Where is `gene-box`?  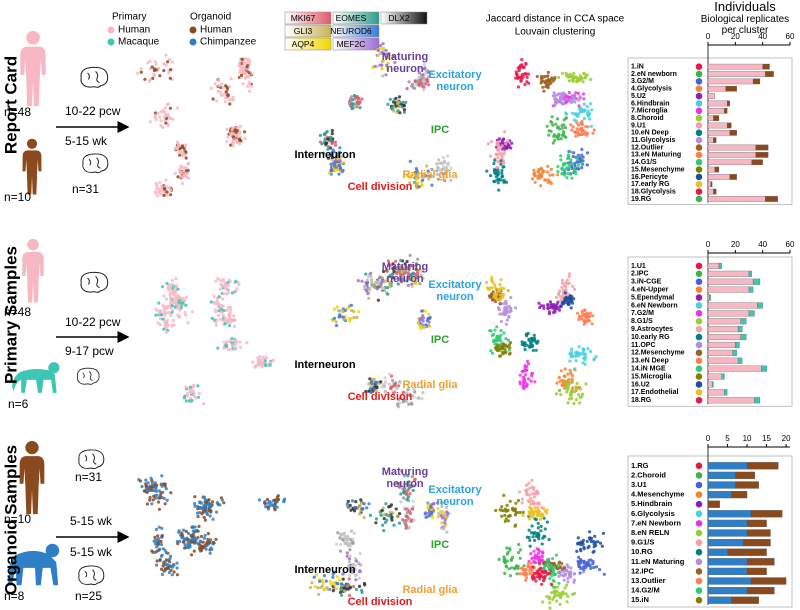 gene-box is located at coordinates (308, 18).